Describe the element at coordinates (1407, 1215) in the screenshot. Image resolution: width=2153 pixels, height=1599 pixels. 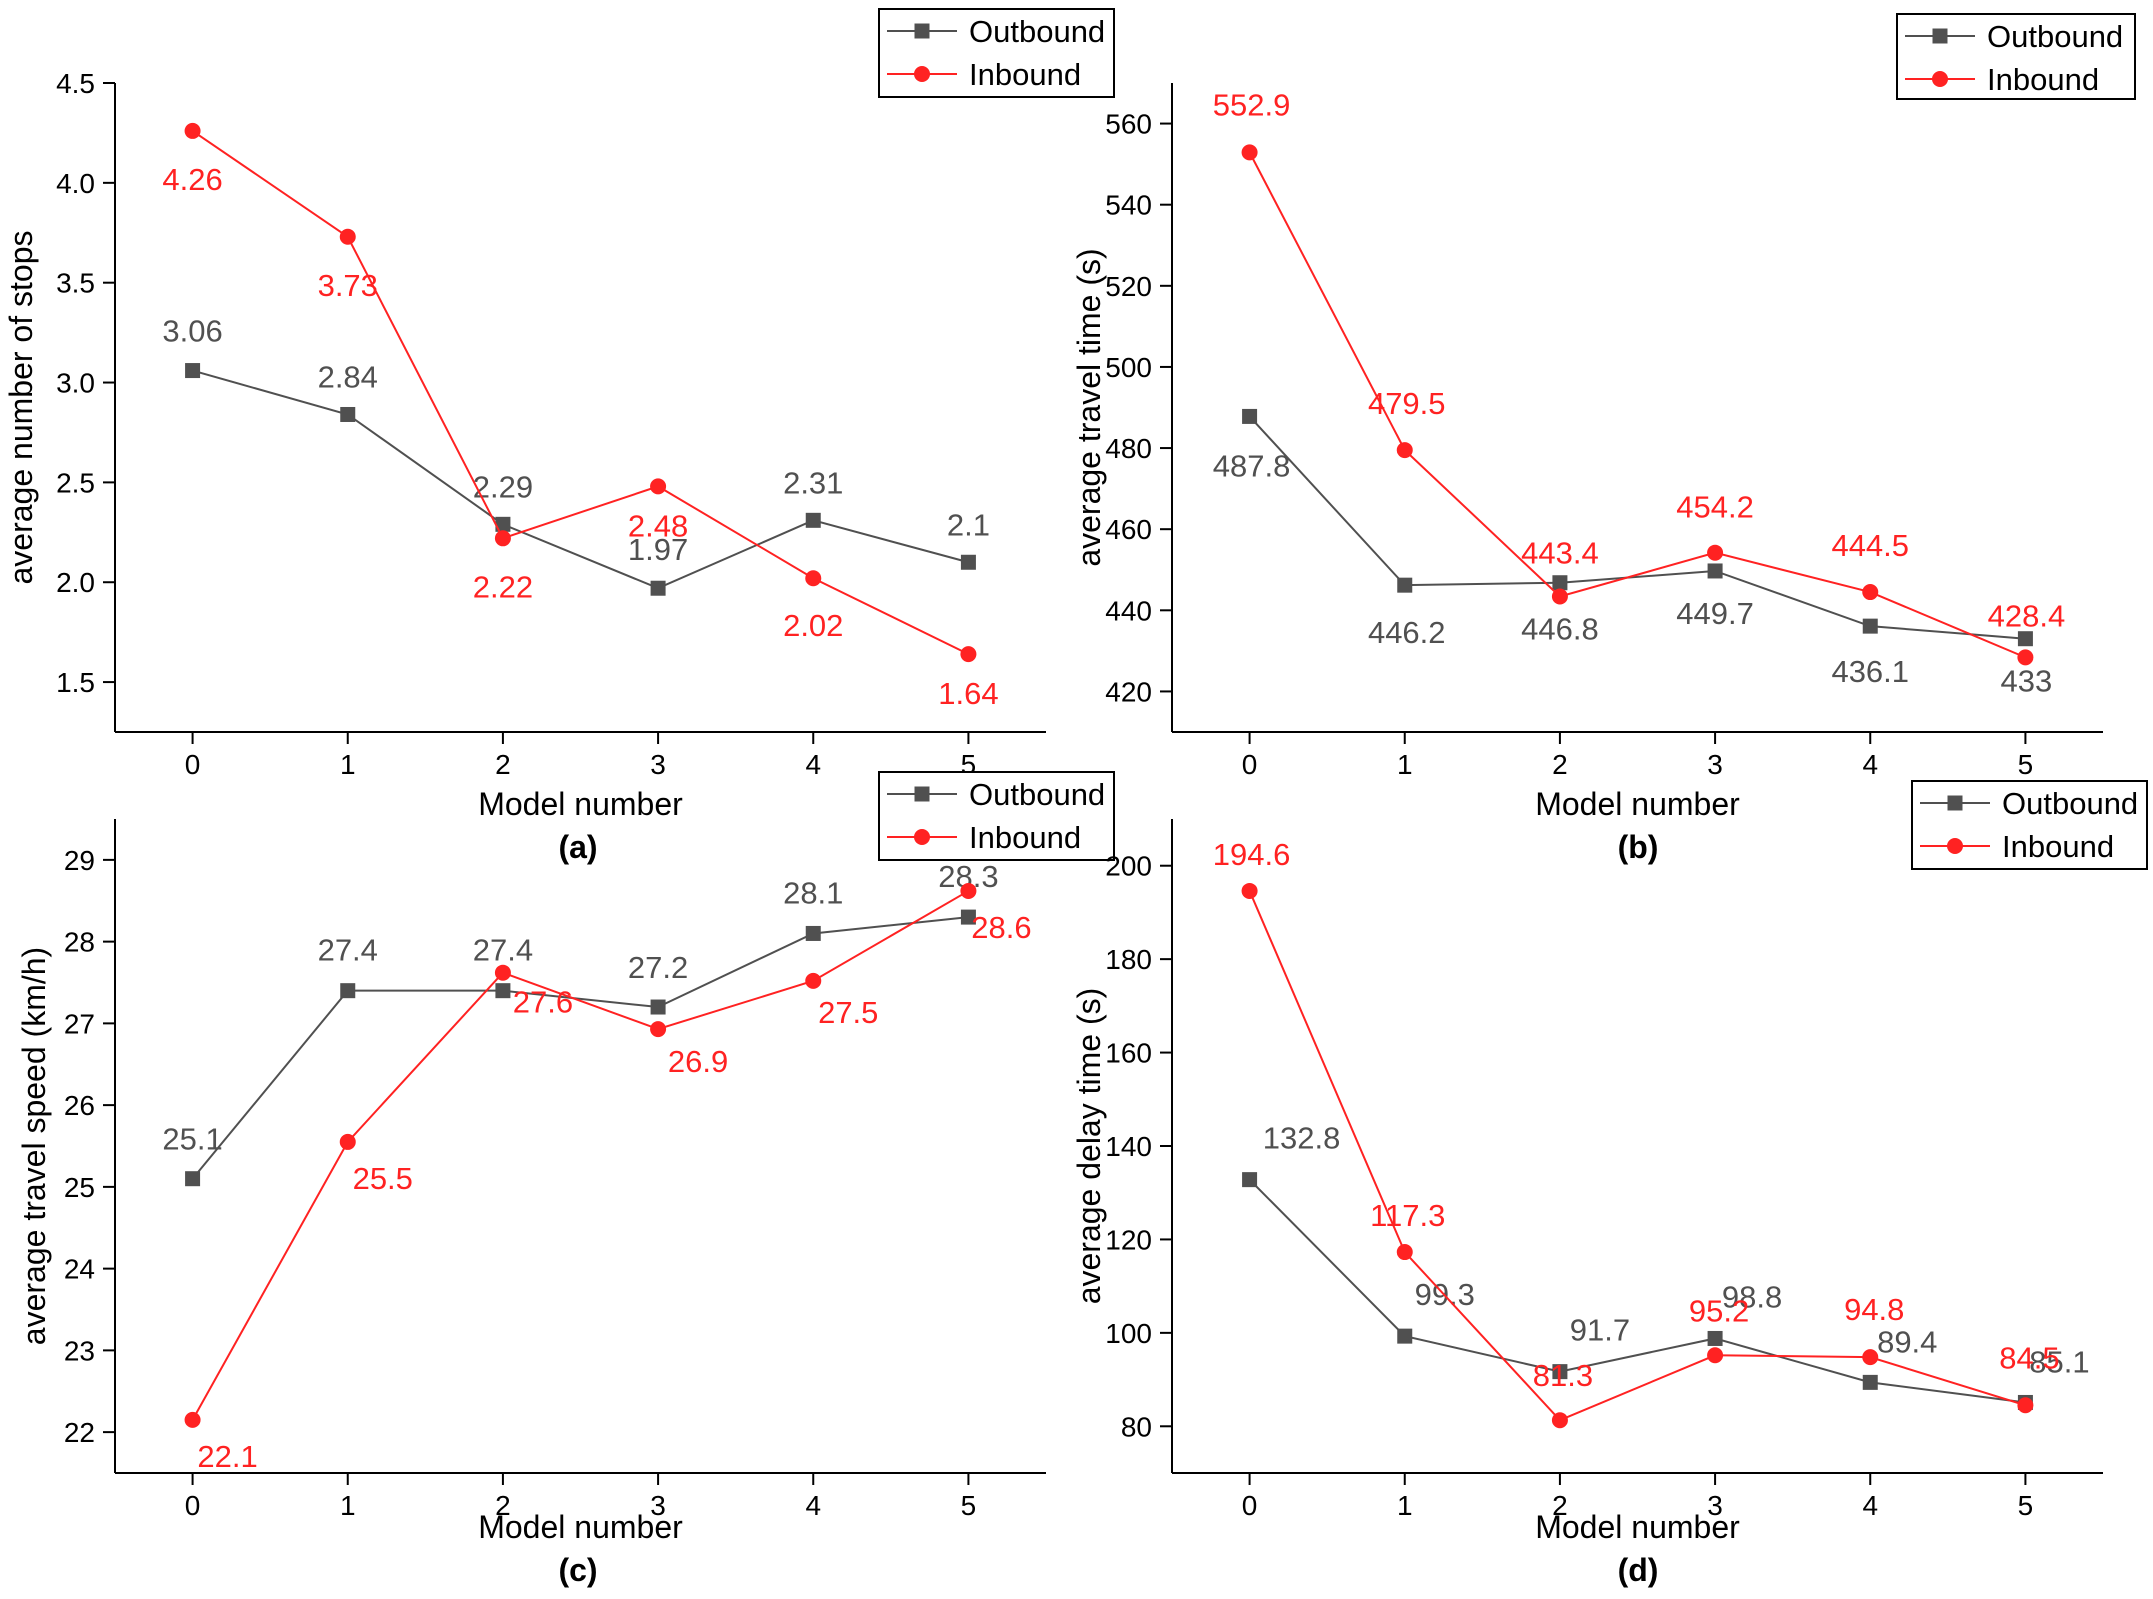
I see `inbound-data-label: 117.3` at that location.